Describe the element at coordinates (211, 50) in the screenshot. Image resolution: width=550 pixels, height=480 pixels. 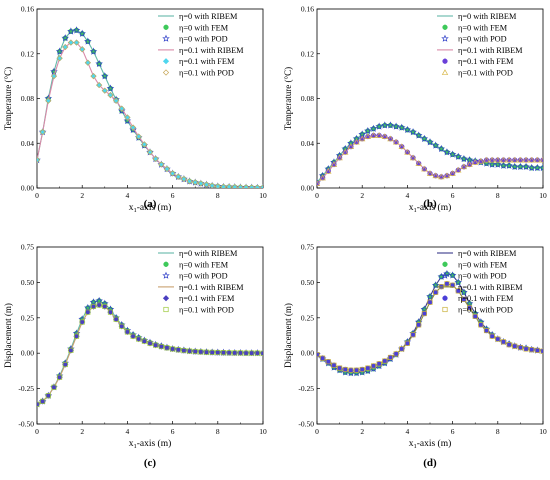
I see `legend-label: η=0.1 with RIBEM` at that location.